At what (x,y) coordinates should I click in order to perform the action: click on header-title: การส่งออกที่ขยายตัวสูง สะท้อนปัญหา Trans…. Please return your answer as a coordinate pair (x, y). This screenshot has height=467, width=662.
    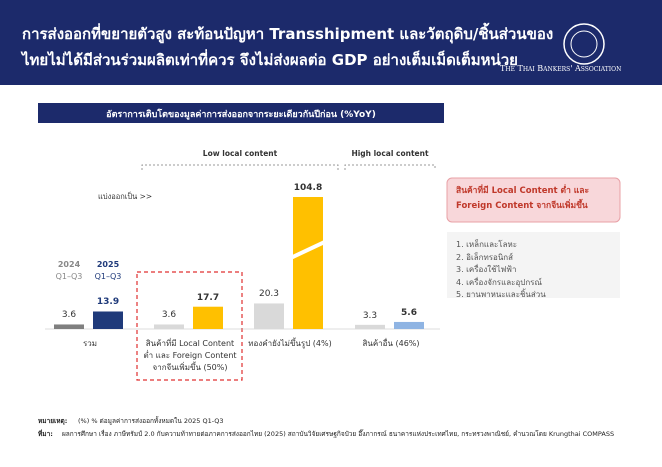
    Looking at the image, I should click on (288, 34).